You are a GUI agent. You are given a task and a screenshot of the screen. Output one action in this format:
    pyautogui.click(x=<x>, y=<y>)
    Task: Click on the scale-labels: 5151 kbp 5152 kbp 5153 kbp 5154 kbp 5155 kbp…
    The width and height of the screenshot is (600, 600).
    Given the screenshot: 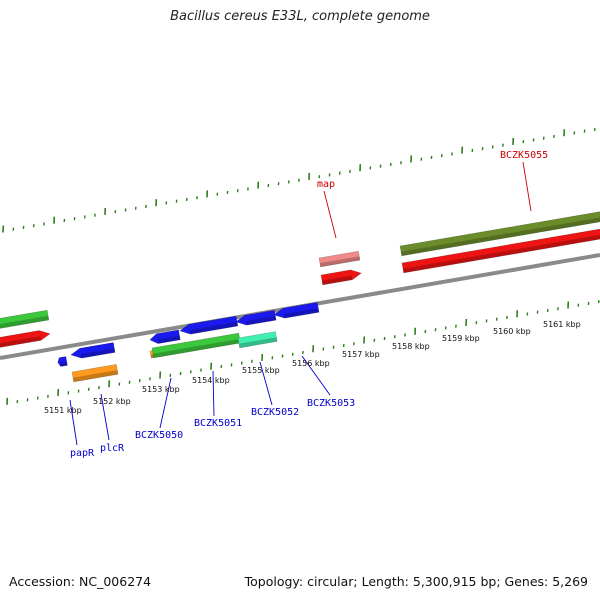 What is the action you would take?
    pyautogui.click(x=312, y=367)
    